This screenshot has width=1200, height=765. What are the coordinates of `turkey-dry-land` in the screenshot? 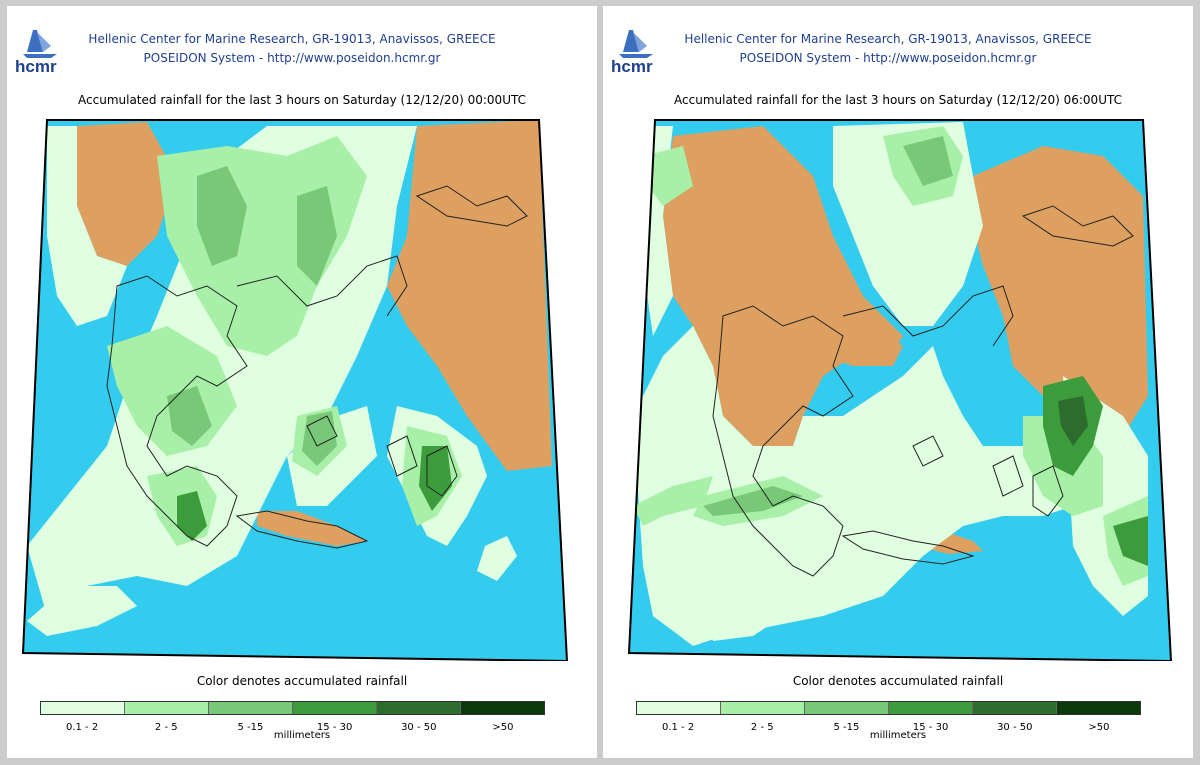 It's located at (469, 295).